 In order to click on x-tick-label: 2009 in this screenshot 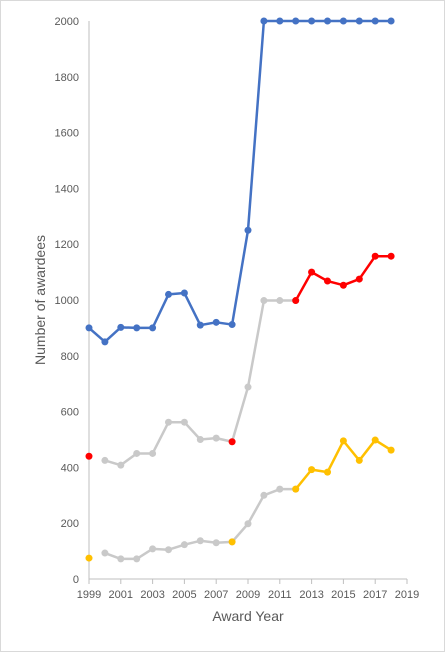, I will do `click(248, 595)`.